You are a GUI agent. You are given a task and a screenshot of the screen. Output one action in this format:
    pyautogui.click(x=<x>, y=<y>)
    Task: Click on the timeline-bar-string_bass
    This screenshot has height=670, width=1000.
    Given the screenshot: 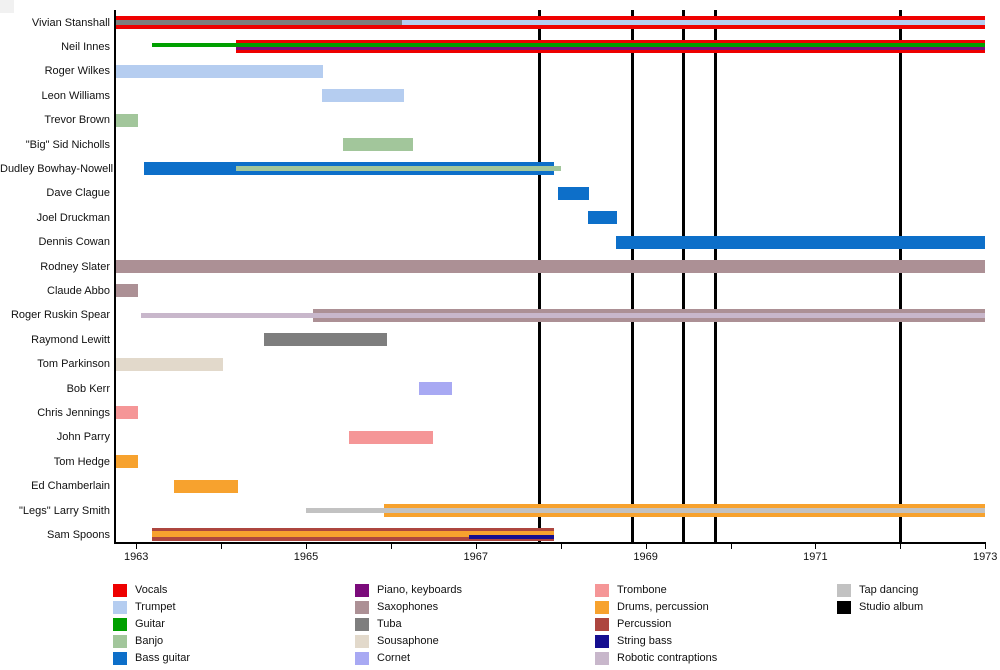 What is the action you would take?
    pyautogui.click(x=511, y=537)
    